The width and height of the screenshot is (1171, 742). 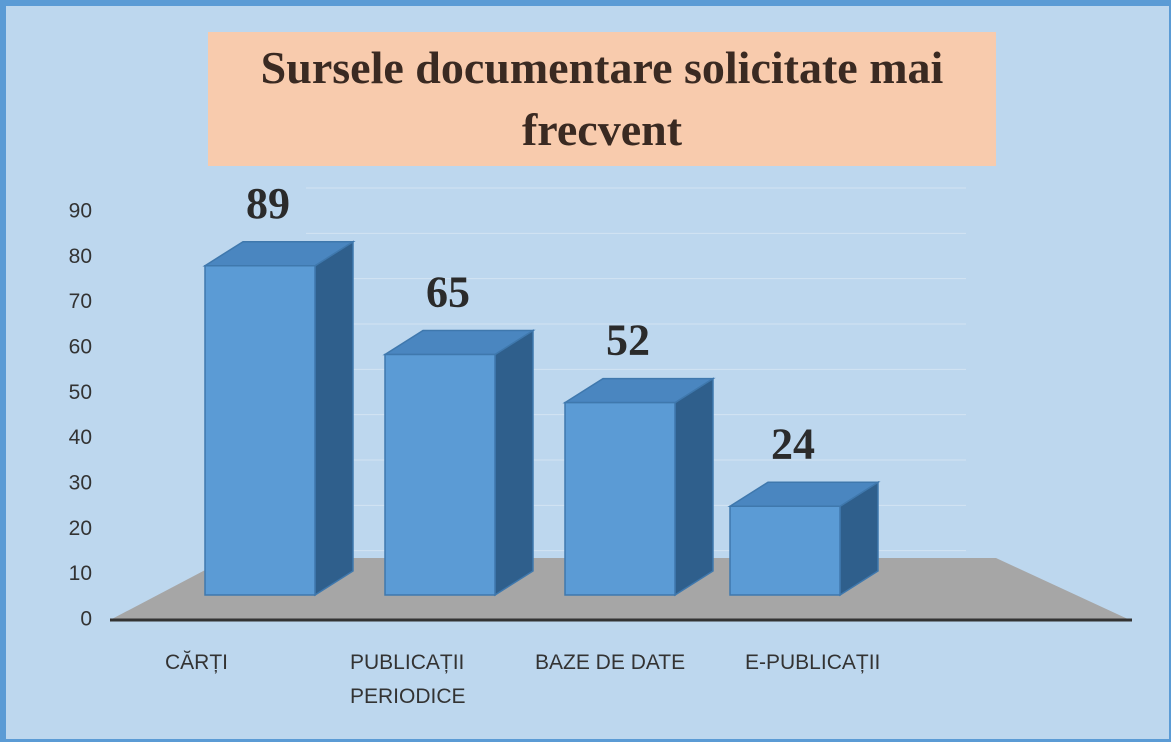 I want to click on y-tick-label: 20, so click(x=80, y=528).